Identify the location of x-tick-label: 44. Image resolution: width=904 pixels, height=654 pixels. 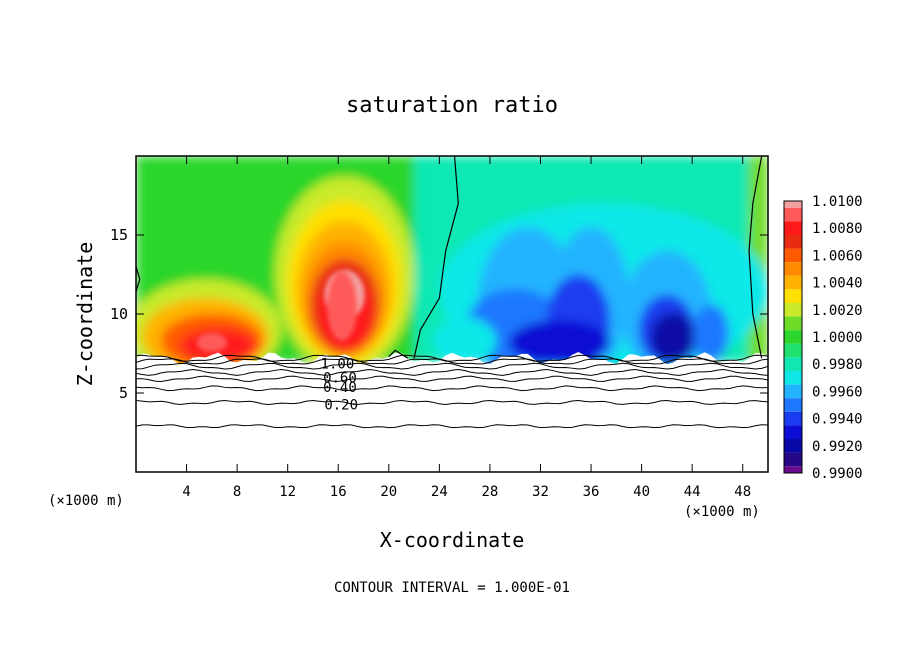
(692, 492).